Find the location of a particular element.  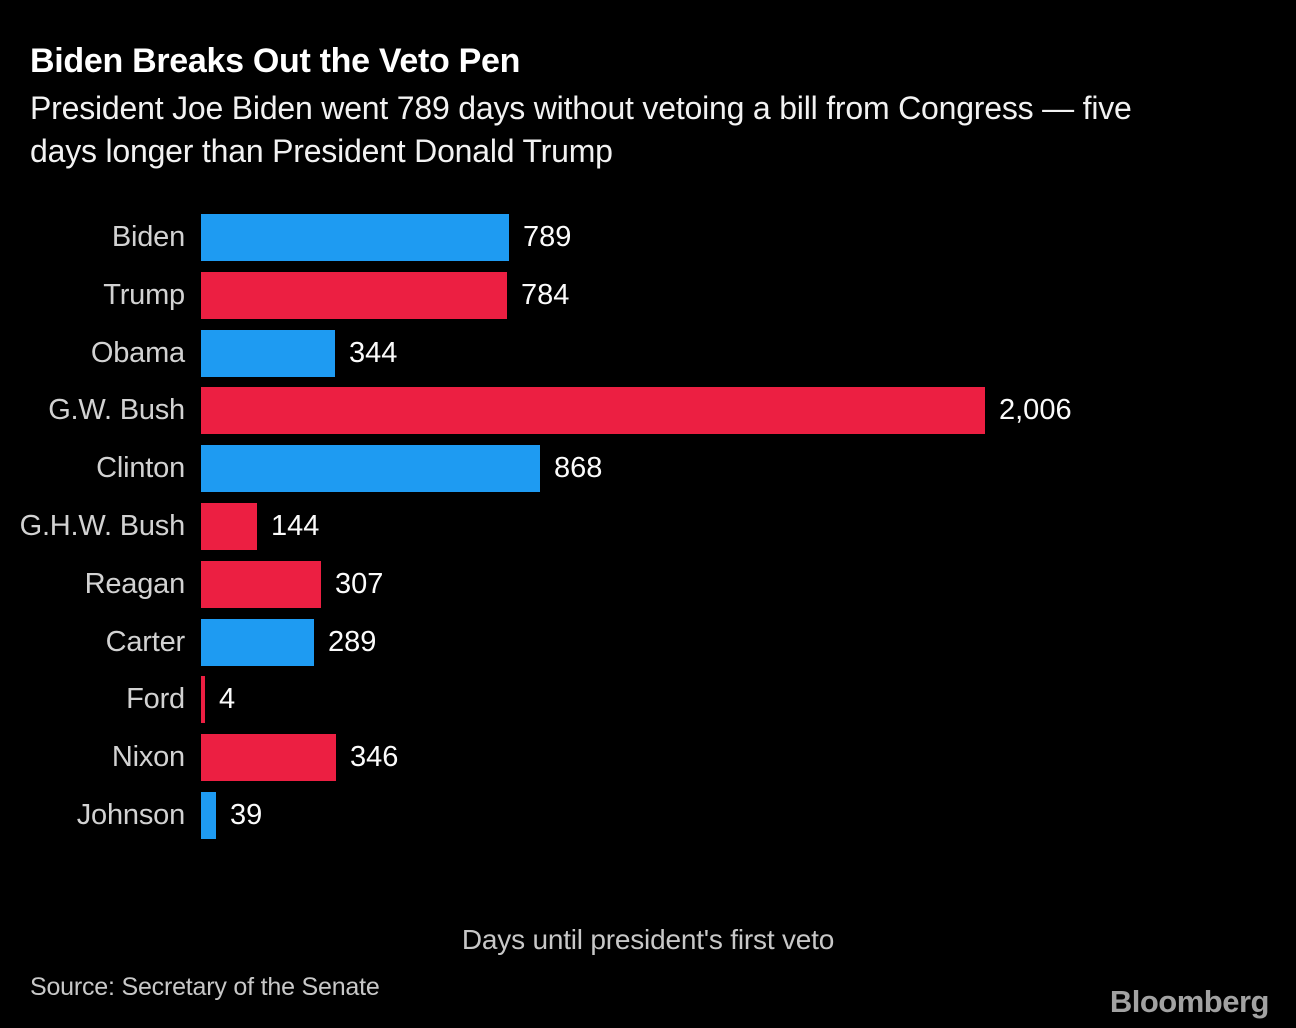

bloomberg-logo: Bloomberg is located at coordinates (1189, 1001).